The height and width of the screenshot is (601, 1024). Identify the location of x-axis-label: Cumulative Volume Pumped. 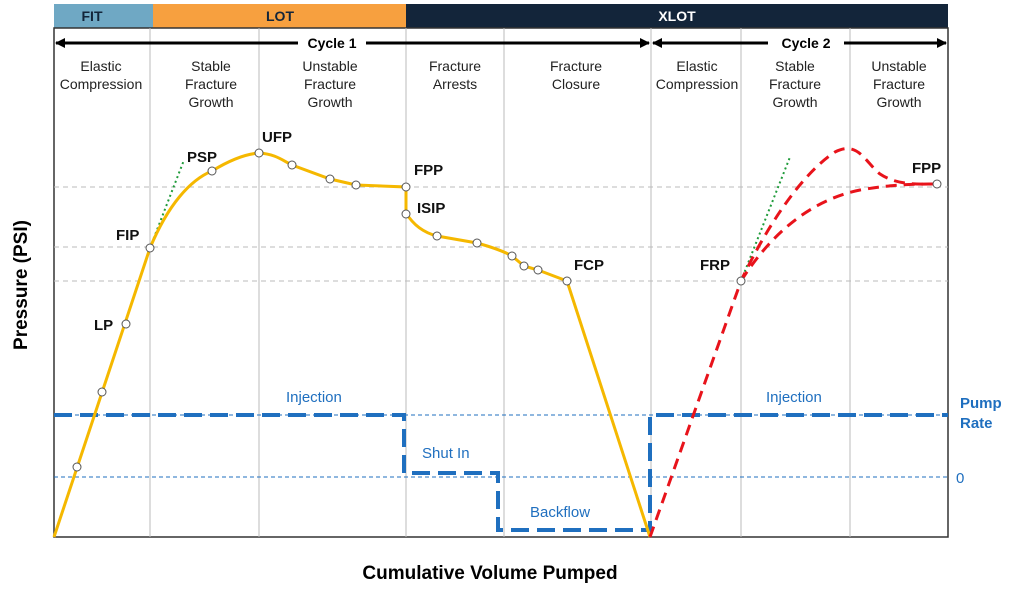
(489, 573).